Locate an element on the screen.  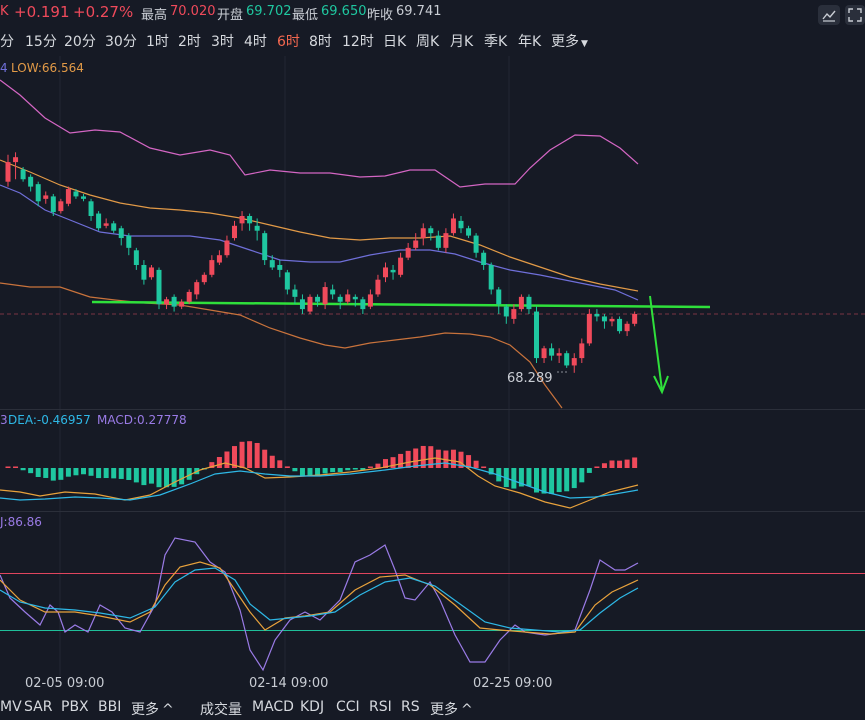
sub-indicator-more: 更多 ^ is located at coordinates (451, 709).